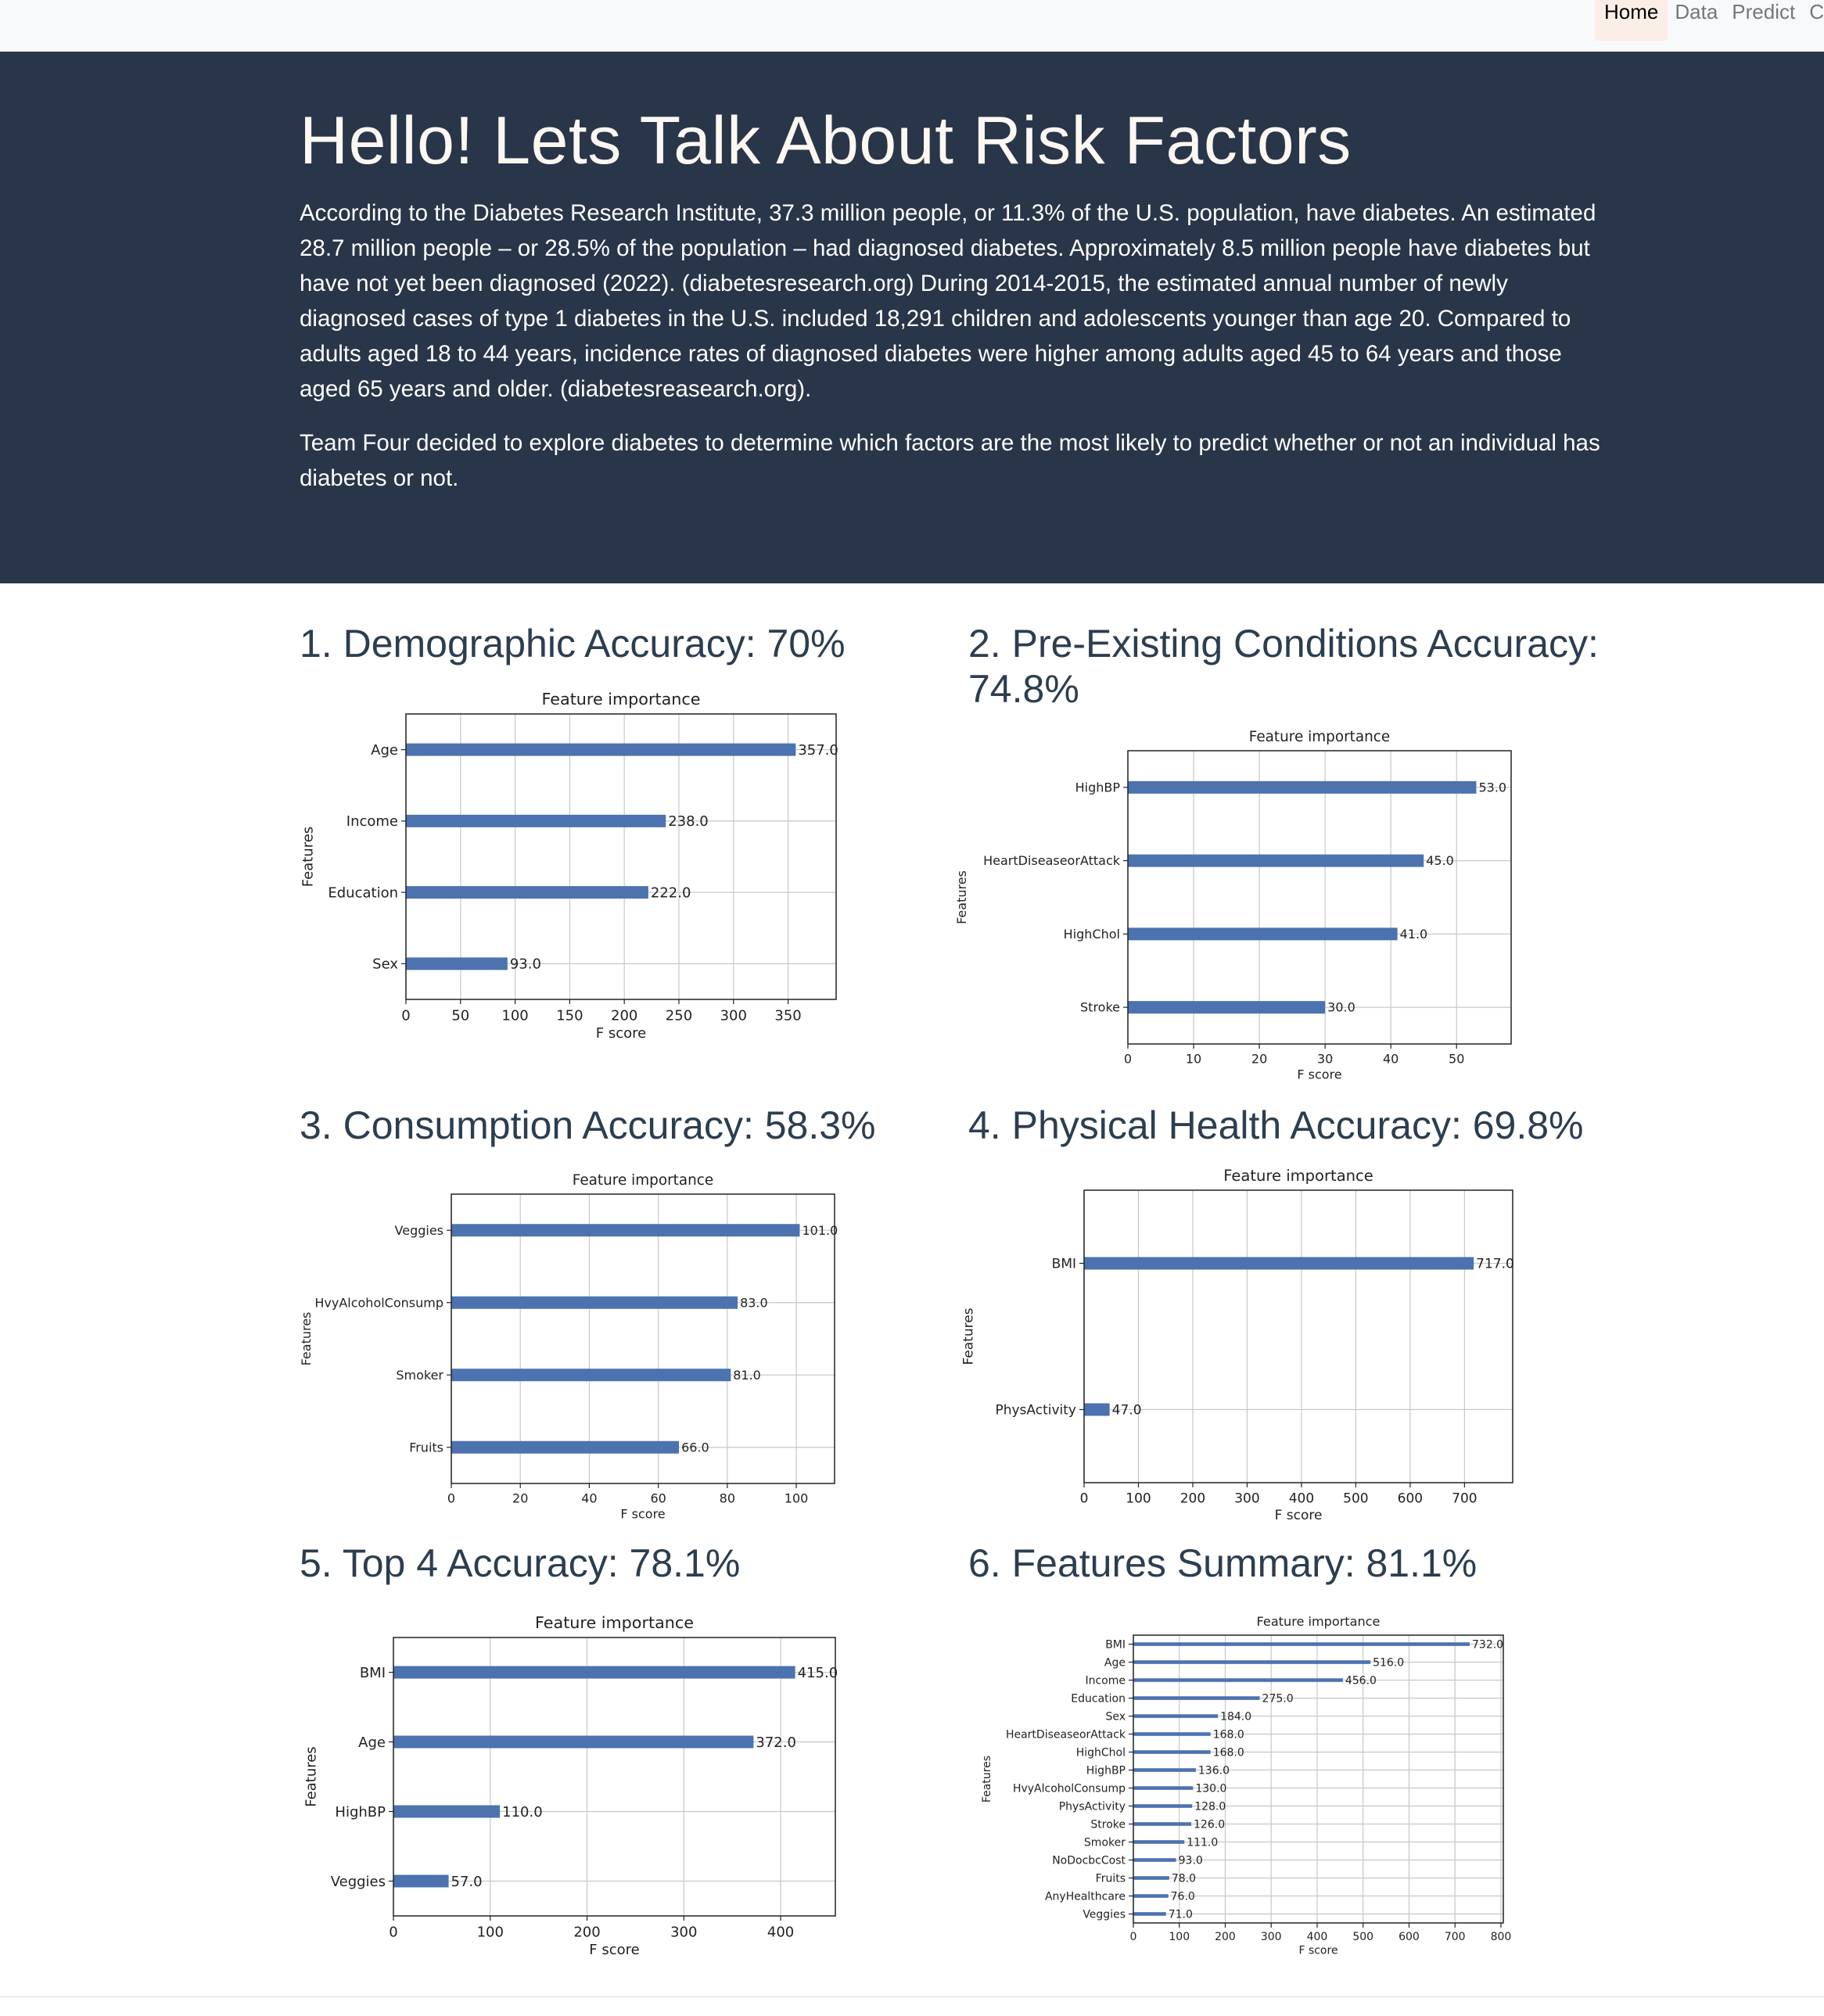 This screenshot has width=1824, height=2016. I want to click on x-tick-label: 40, so click(589, 1497).